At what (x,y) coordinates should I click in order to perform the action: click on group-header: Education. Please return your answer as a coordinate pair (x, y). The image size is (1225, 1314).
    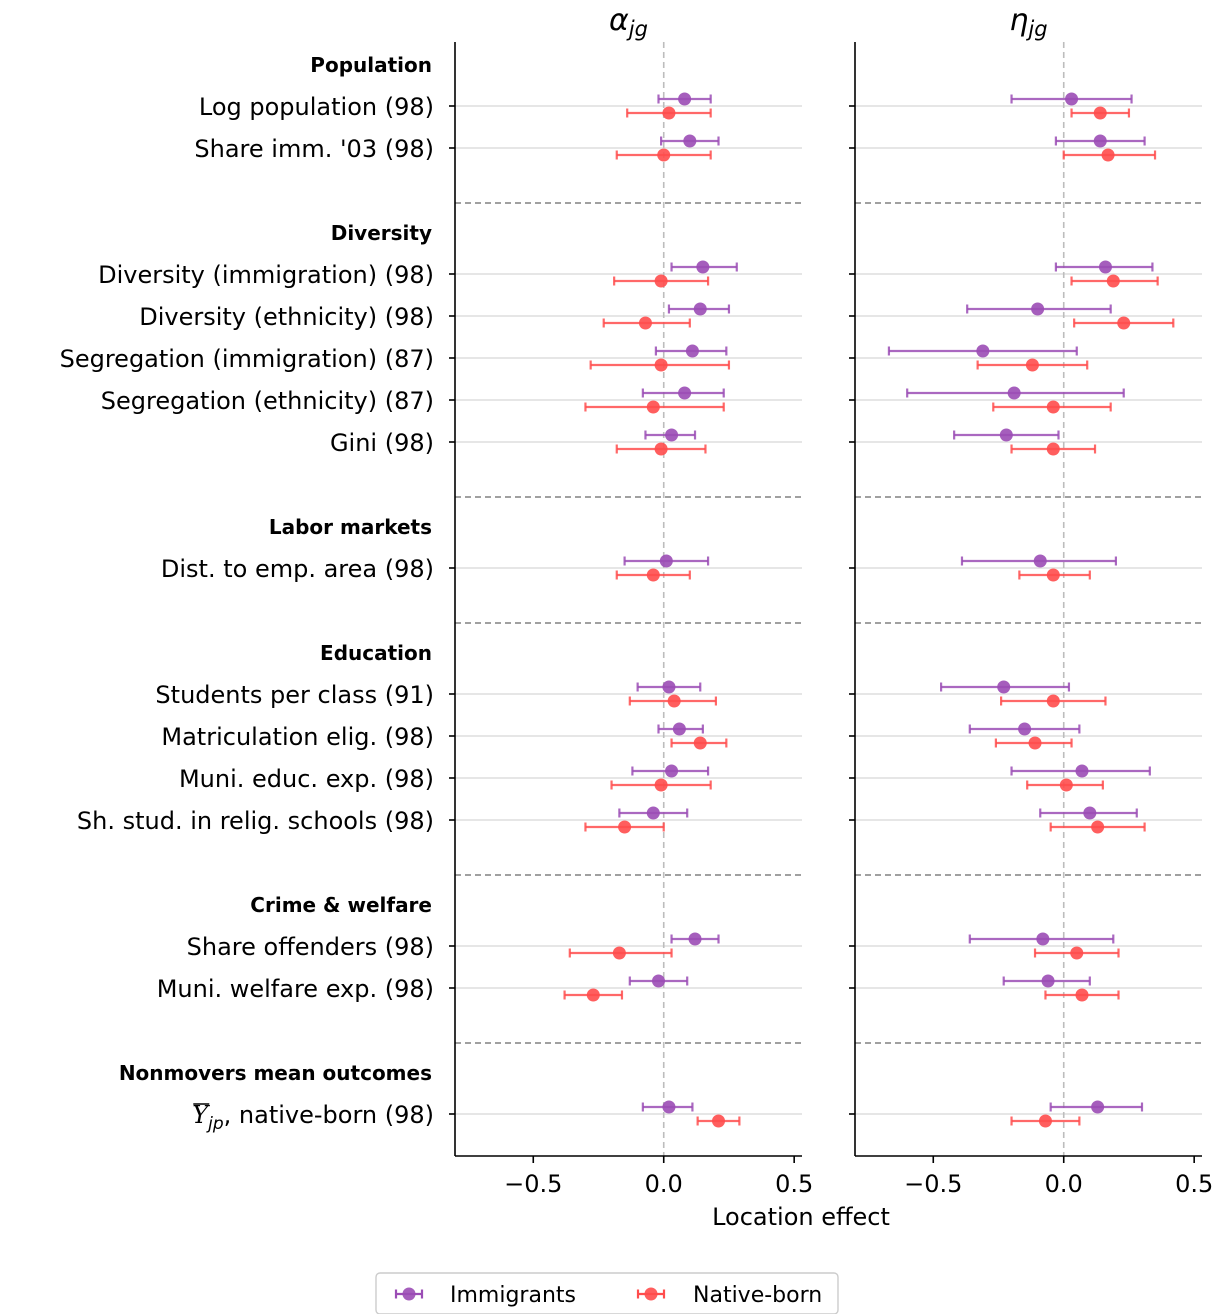
    Looking at the image, I should click on (376, 653).